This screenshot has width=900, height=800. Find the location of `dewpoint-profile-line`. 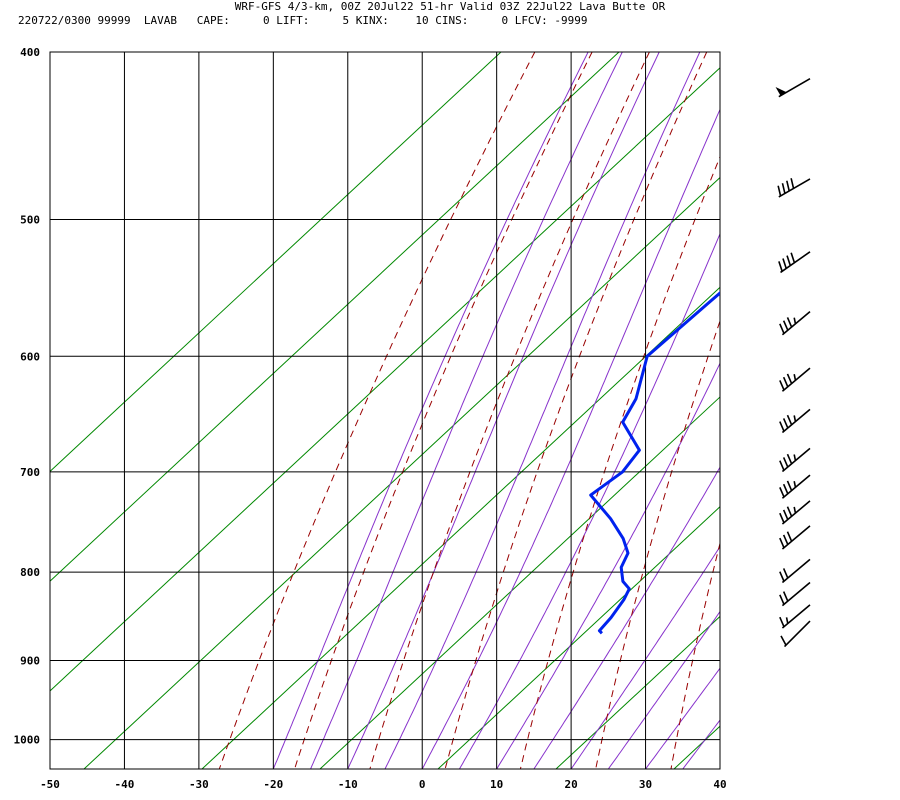

dewpoint-profile-line is located at coordinates (654, 463).